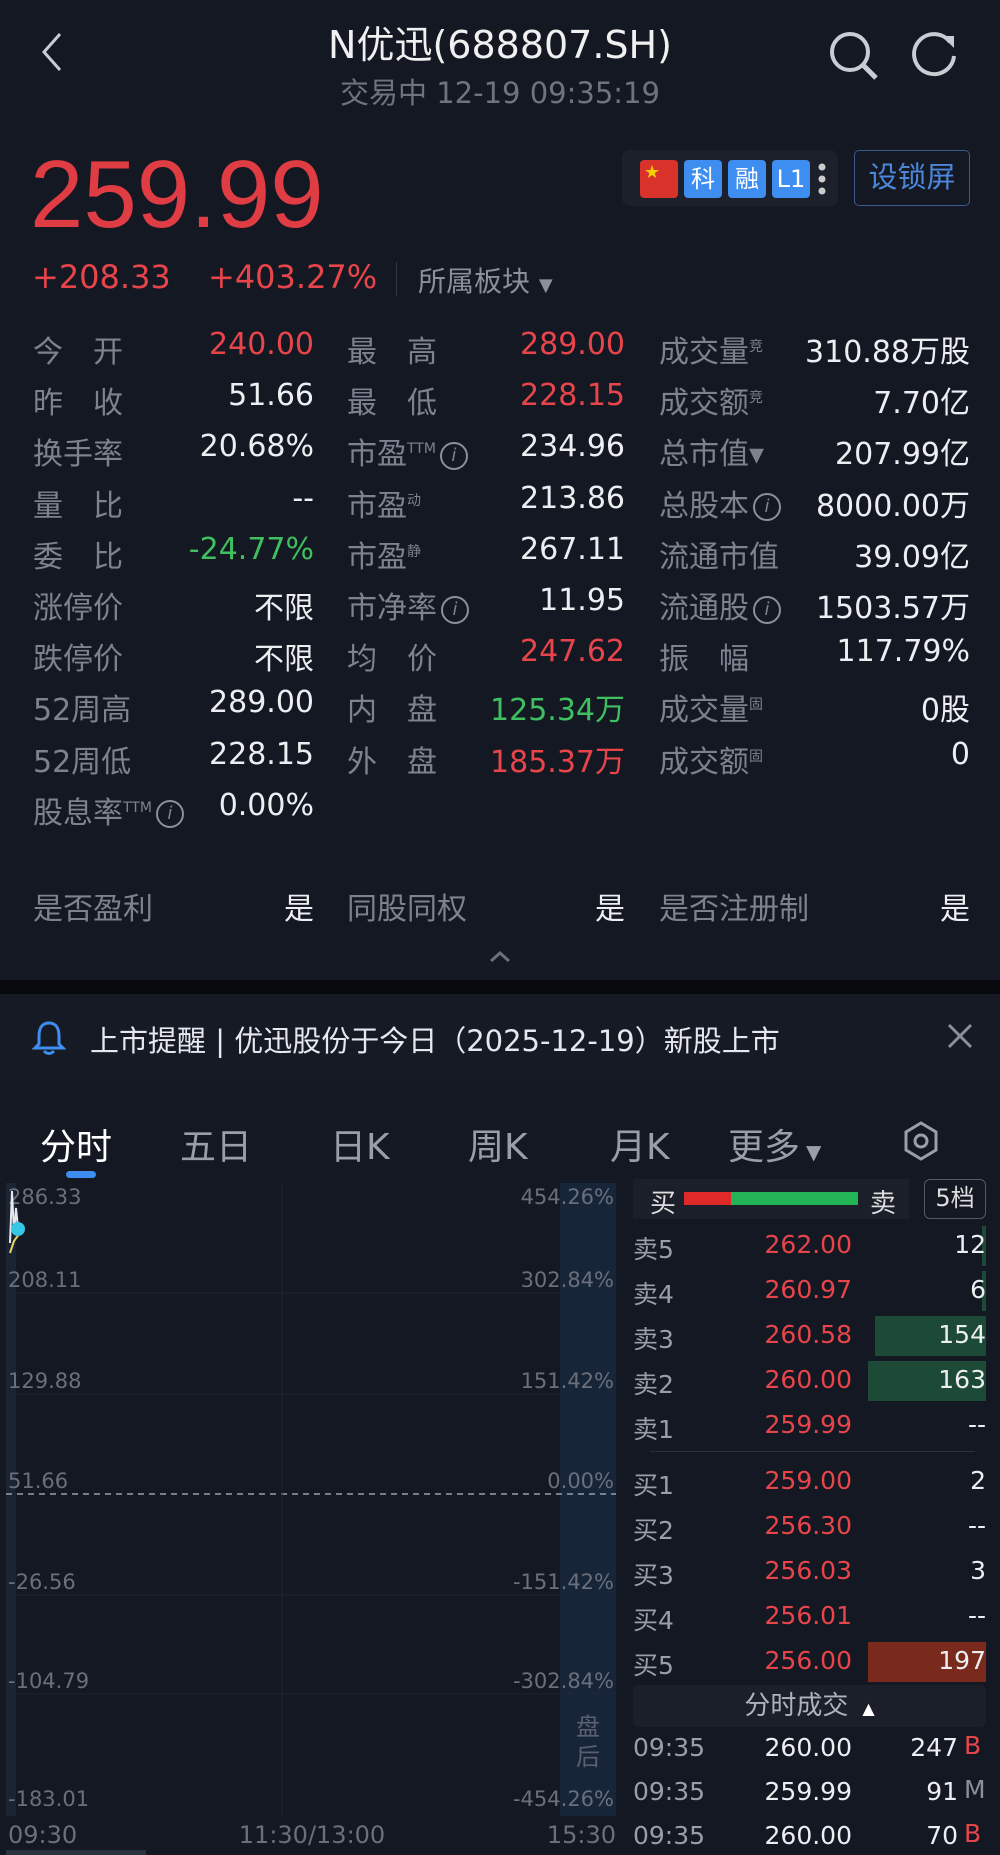  Describe the element at coordinates (76, 1147) in the screenshot. I see `tab-label: 分时` at that location.